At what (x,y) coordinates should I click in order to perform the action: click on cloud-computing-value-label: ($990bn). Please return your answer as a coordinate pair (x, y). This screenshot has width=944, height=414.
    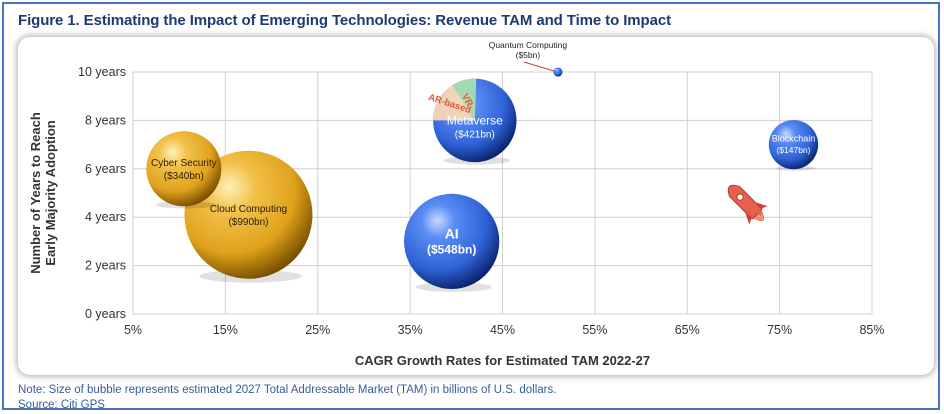
    Looking at the image, I should click on (248, 222).